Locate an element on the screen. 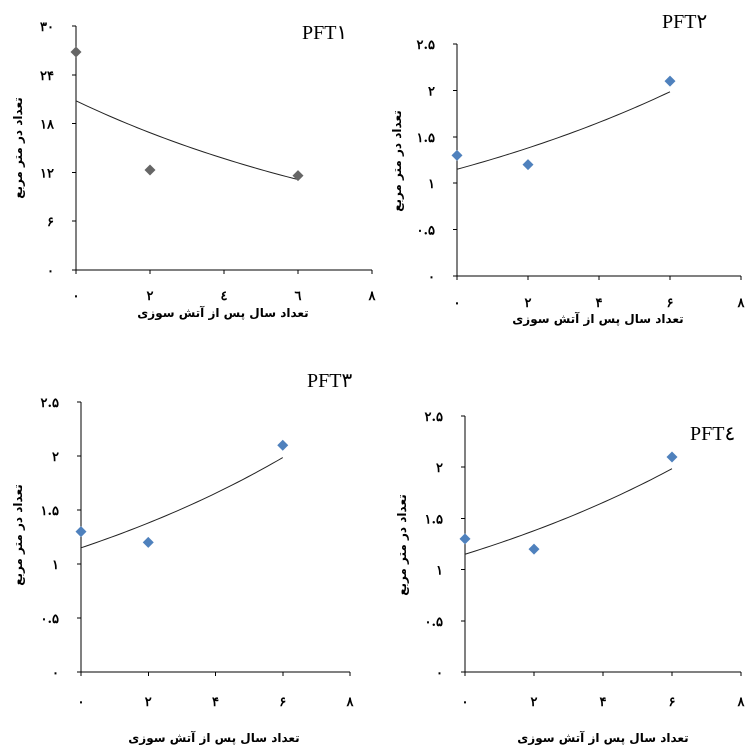  panel-title: PFT۲ is located at coordinates (684, 22).